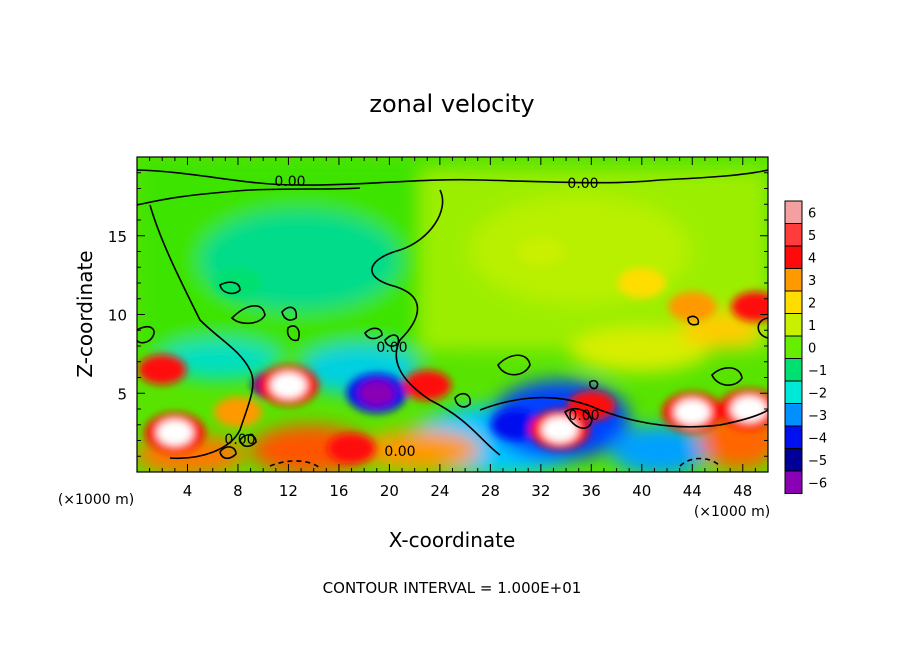  I want to click on z-unit-label: (×1000 m), so click(96, 500).